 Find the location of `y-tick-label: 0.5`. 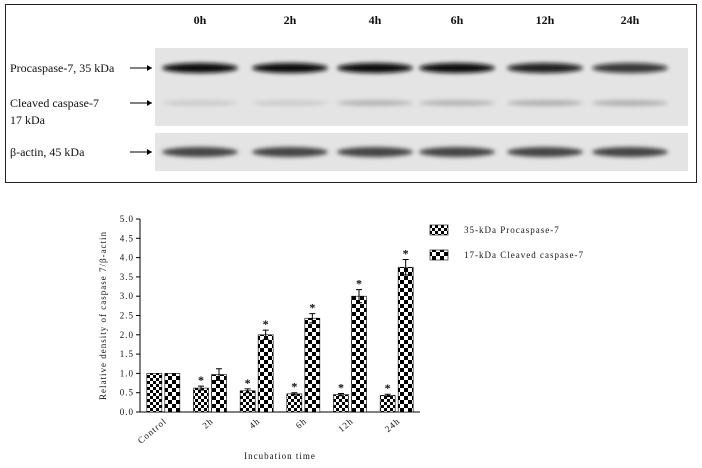

y-tick-label: 0.5 is located at coordinates (127, 393).